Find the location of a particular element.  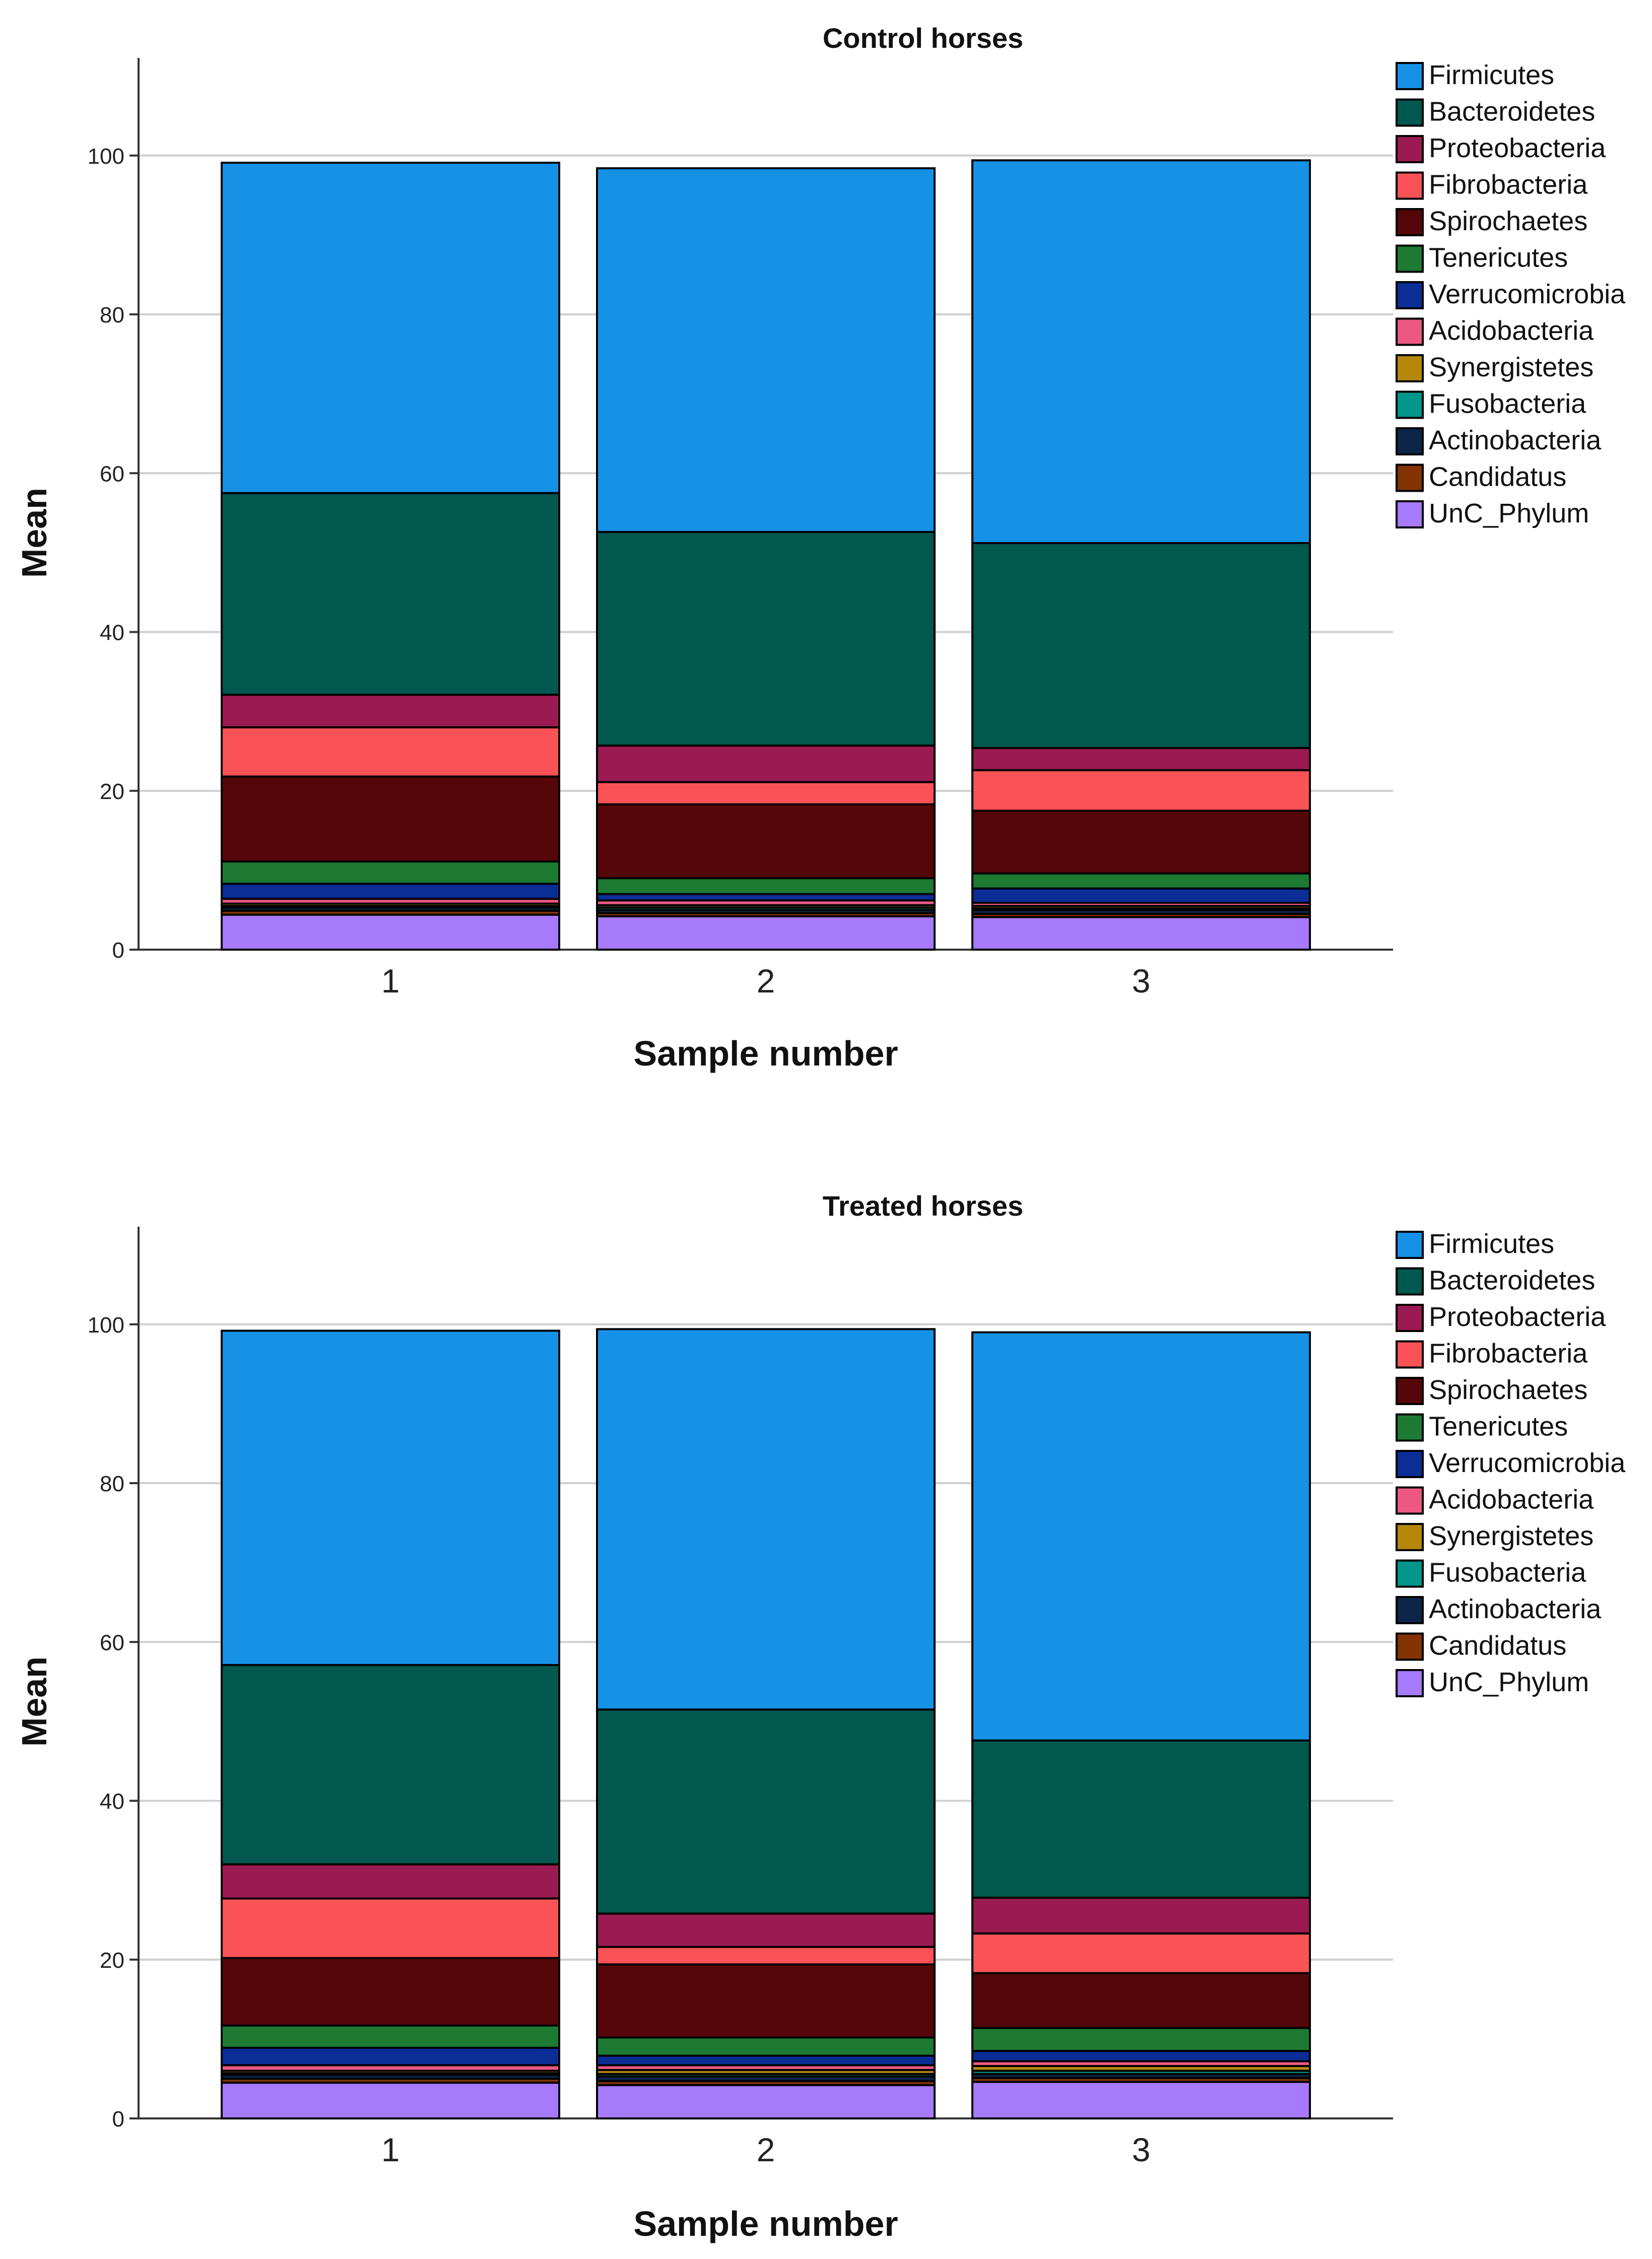

legend-swatch-fusobacteria is located at coordinates (1410, 404).